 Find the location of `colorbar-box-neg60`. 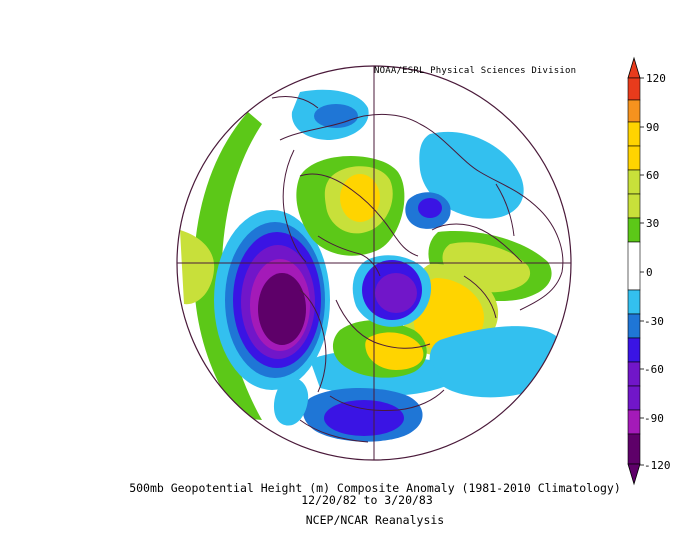

colorbar-box-neg60 is located at coordinates (634, 350).